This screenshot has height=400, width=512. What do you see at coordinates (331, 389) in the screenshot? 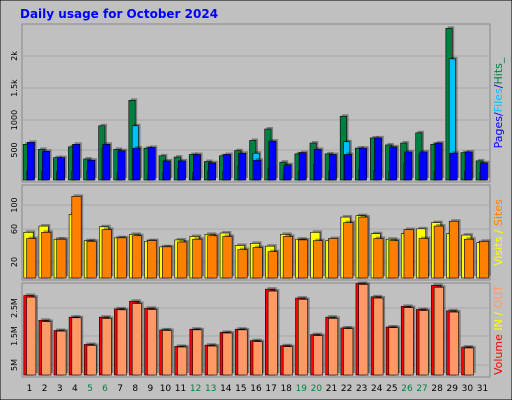
I see `x-tick-label-day-21: 21` at bounding box center [331, 389].